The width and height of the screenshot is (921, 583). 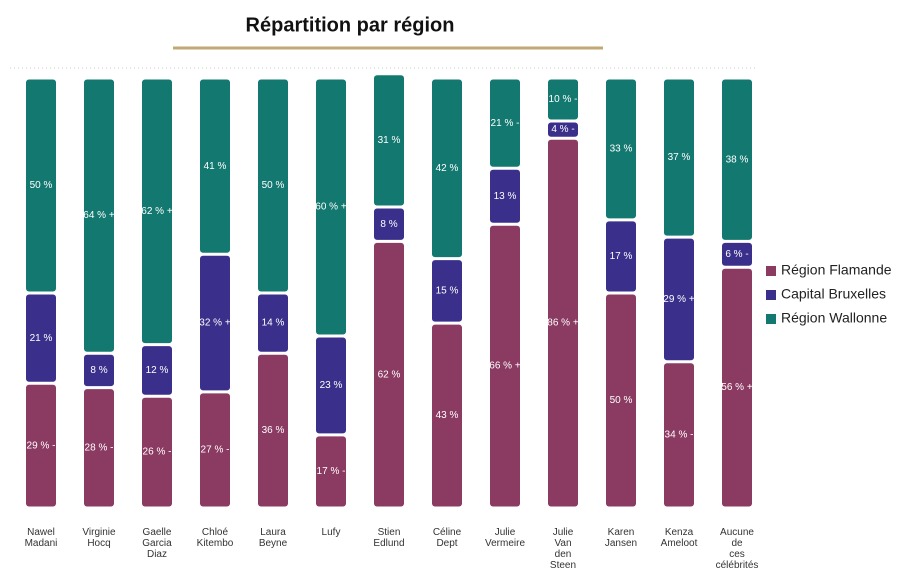 I want to click on x-tick-label: Chloé Kitembo, so click(x=215, y=538).